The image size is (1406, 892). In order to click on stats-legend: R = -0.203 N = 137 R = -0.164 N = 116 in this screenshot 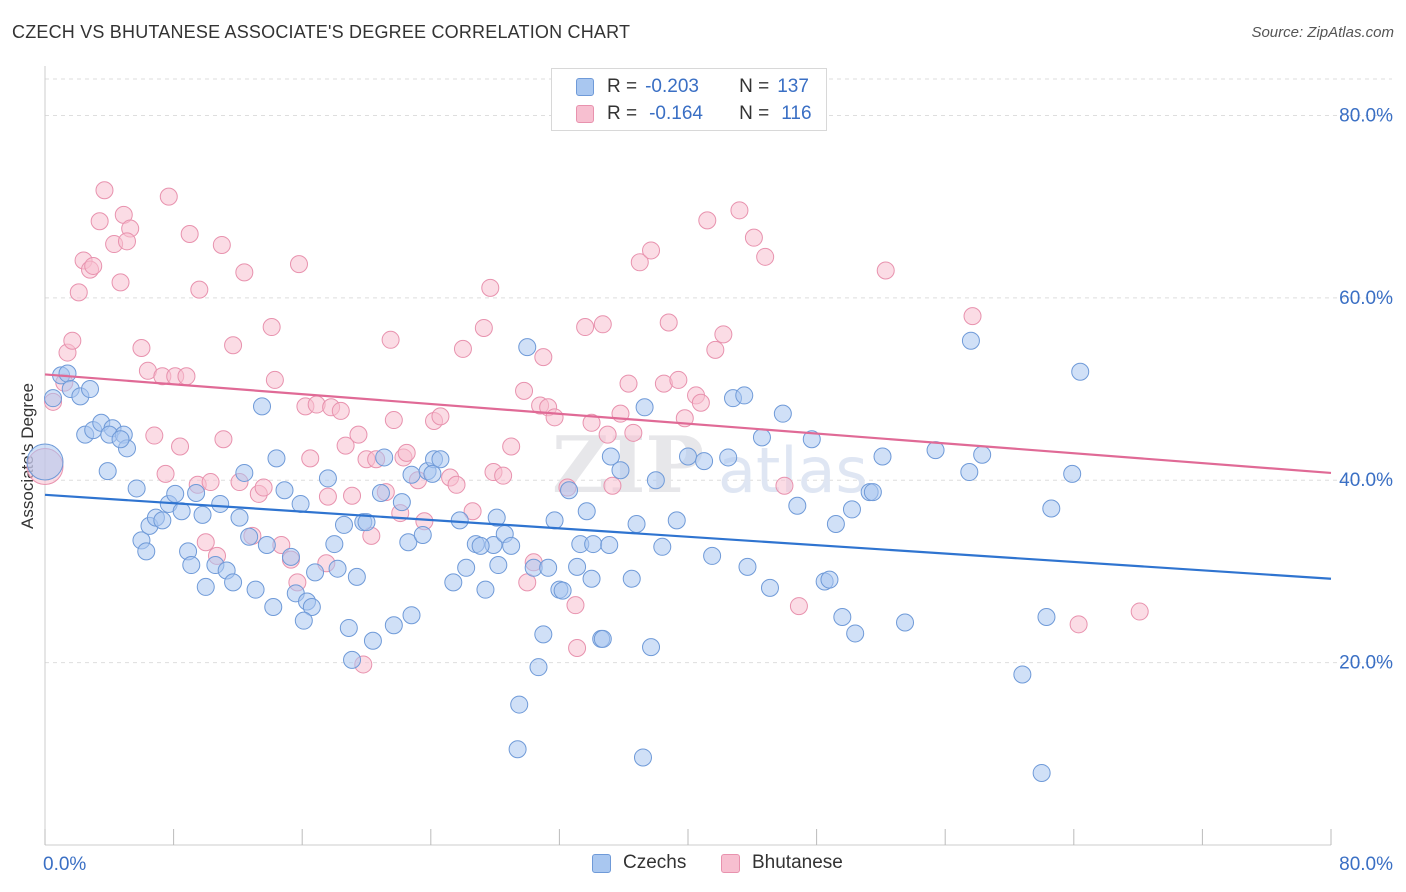, I will do `click(689, 99)`.